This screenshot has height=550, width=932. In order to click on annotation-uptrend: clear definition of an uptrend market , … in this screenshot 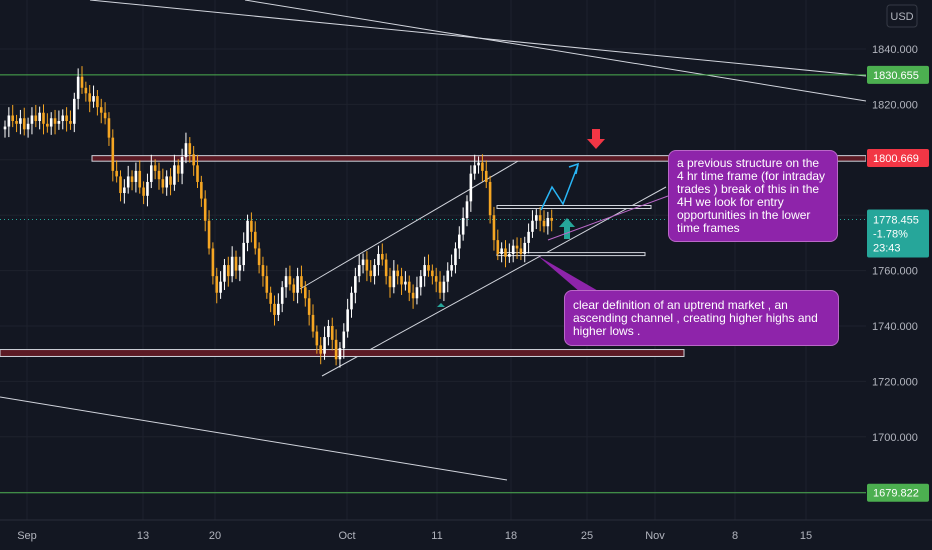, I will do `click(701, 318)`.